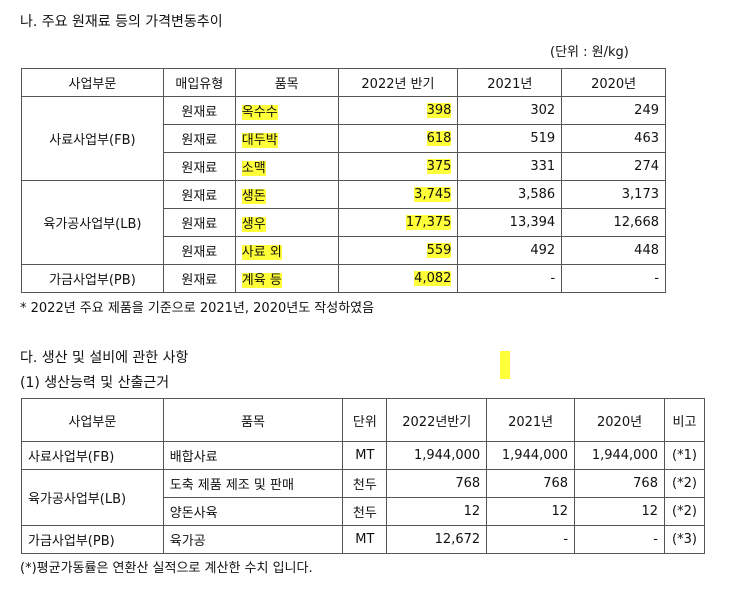 The width and height of the screenshot is (742, 601). Describe the element at coordinates (259, 140) in the screenshot. I see `item-label: 대두박` at that location.